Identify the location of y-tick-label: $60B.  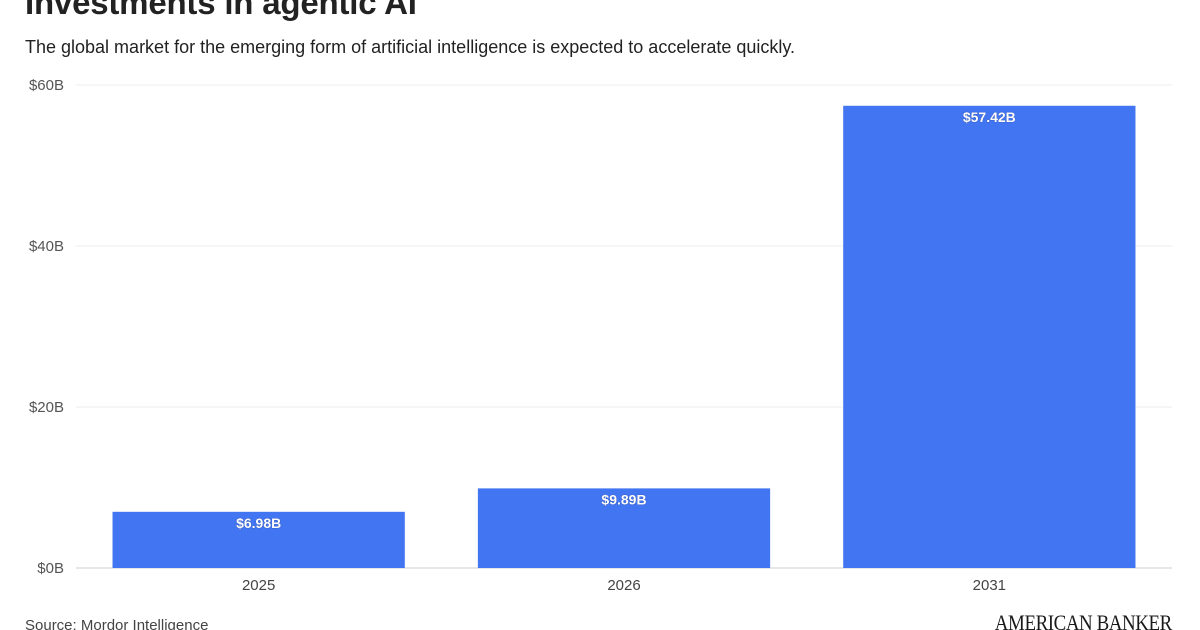
(46, 85).